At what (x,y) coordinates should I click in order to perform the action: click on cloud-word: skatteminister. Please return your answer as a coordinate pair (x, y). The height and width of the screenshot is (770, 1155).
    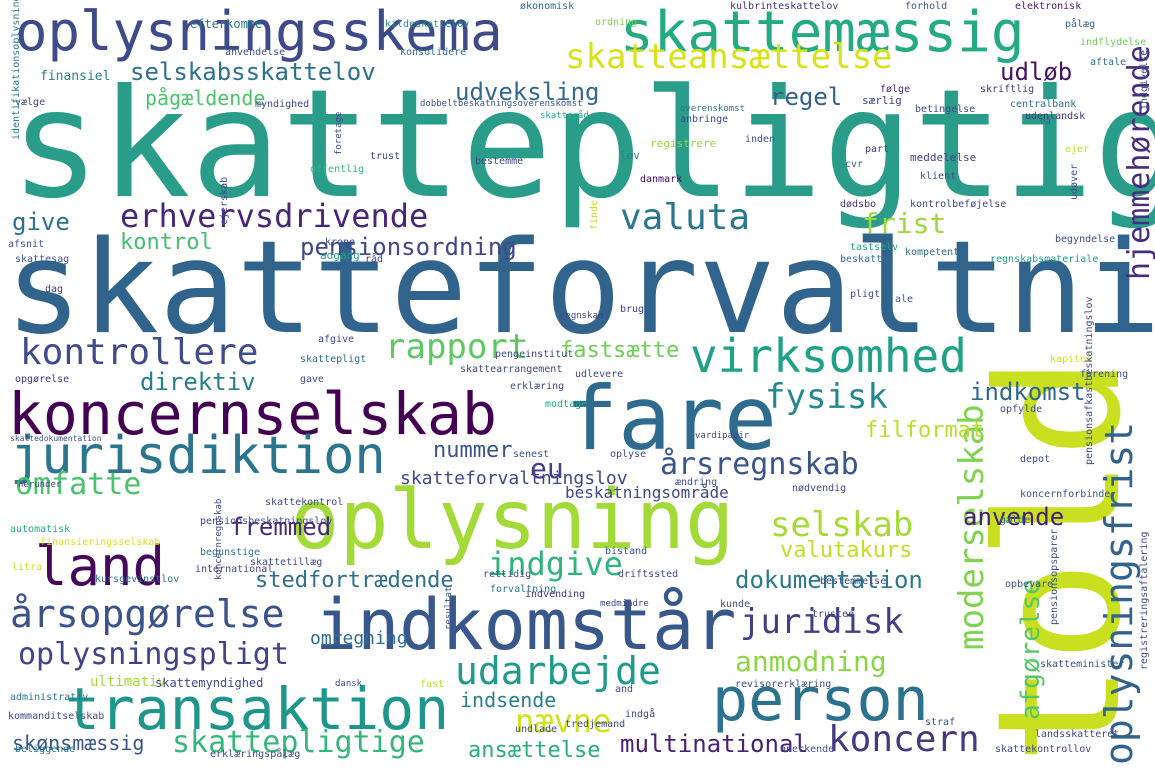
    Looking at the image, I should click on (1082, 664).